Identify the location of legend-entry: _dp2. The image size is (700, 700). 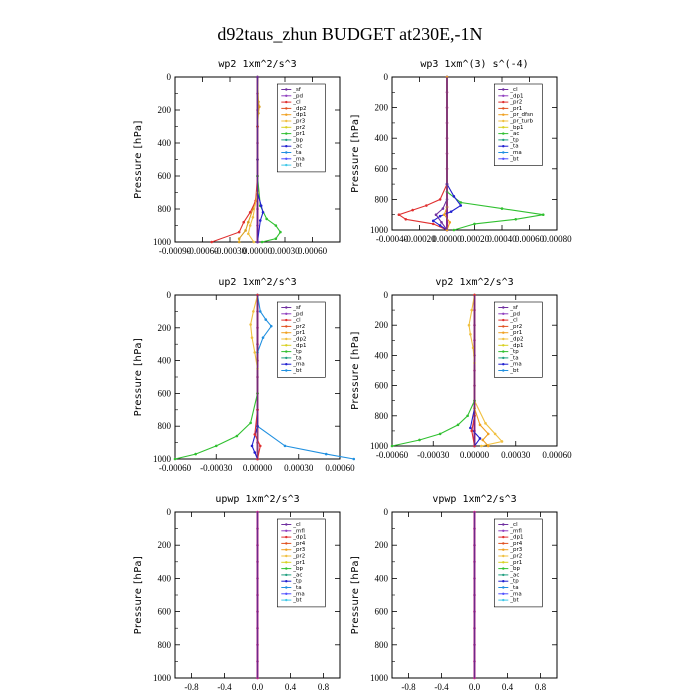
(299, 340).